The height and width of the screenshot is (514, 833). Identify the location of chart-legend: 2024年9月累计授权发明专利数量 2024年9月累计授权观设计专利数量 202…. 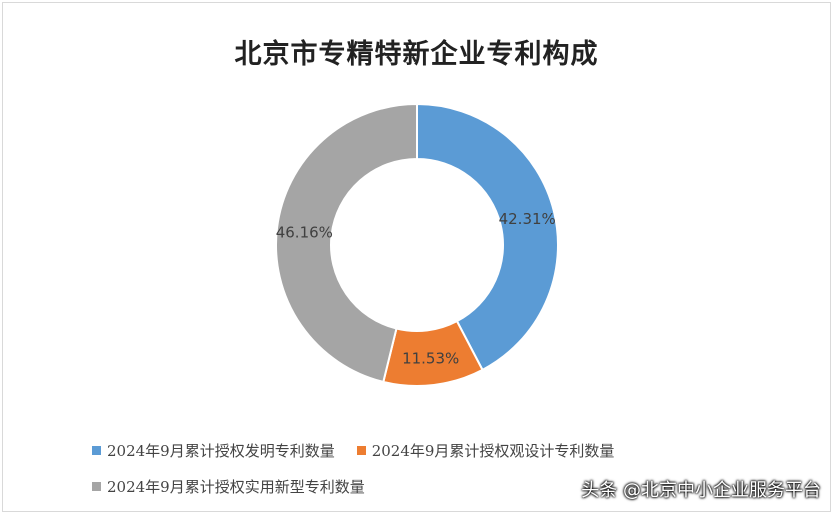
(442, 474).